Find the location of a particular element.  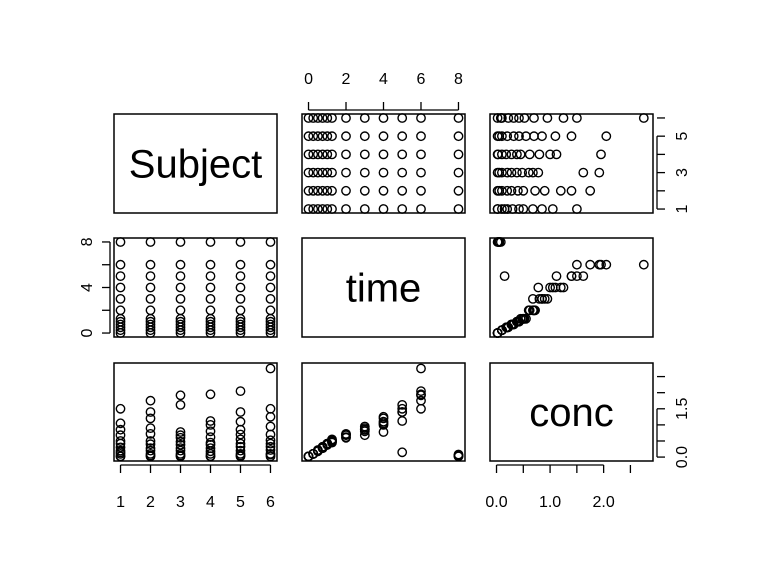

bottom-tick-label: 1 is located at coordinates (120, 502).